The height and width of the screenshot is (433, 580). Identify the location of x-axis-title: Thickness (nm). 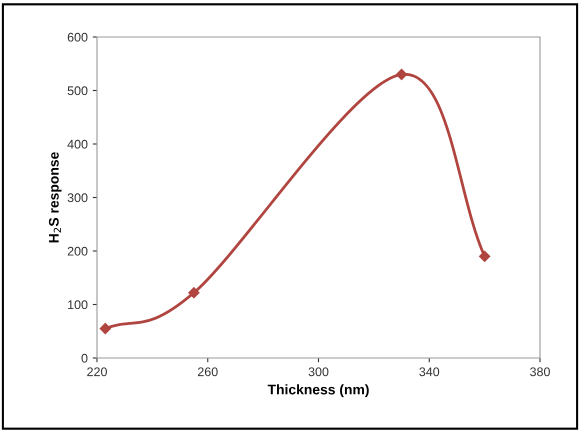
(318, 391).